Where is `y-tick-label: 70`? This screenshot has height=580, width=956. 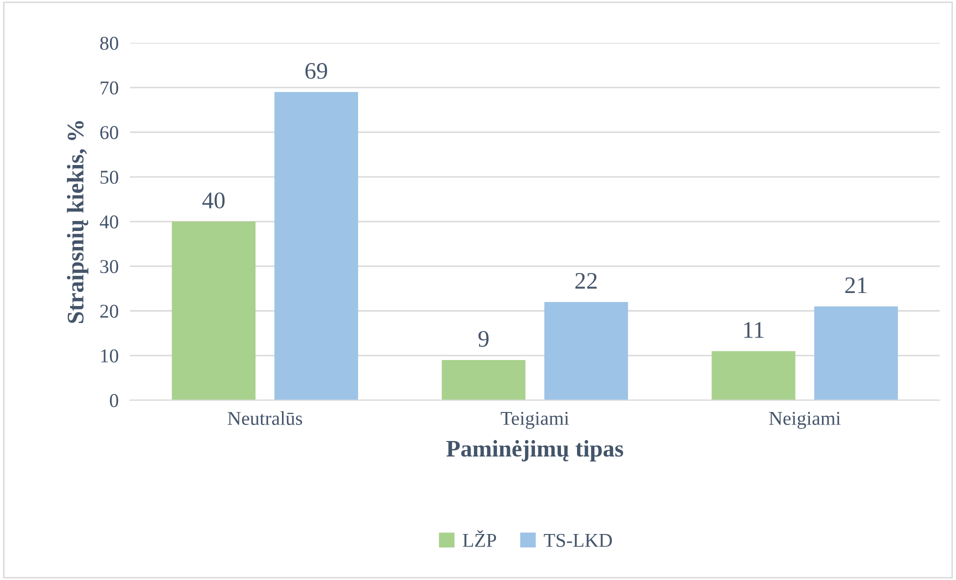 y-tick-label: 70 is located at coordinates (109, 88).